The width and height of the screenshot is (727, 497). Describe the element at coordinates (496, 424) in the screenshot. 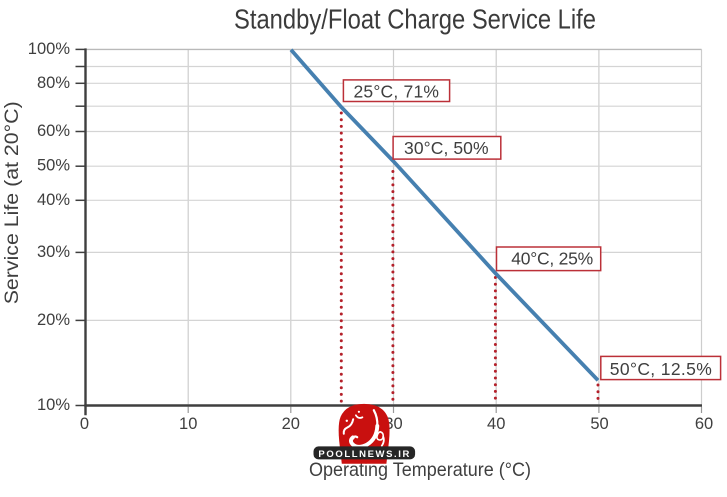

I see `svg-text: 40` at that location.